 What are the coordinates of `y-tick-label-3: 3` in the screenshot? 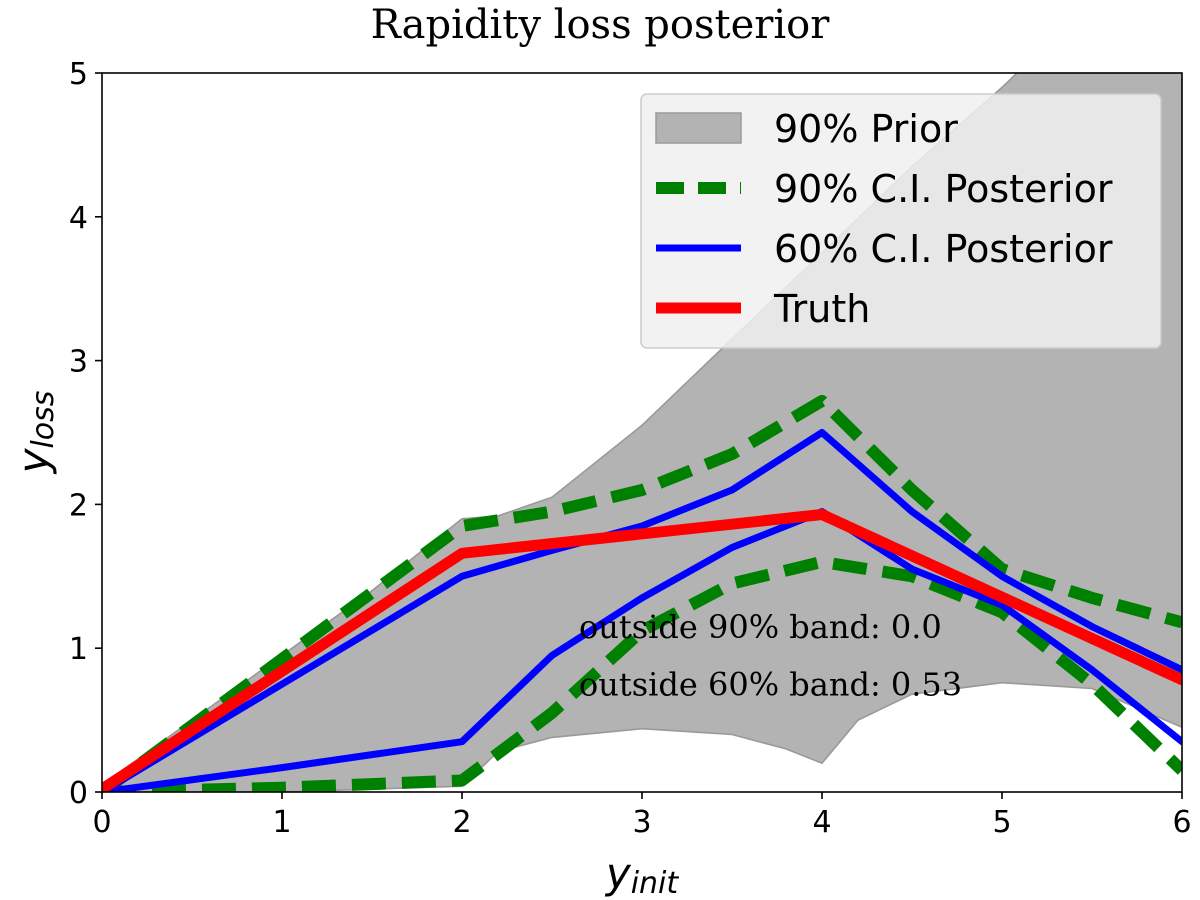 It's located at (78, 362).